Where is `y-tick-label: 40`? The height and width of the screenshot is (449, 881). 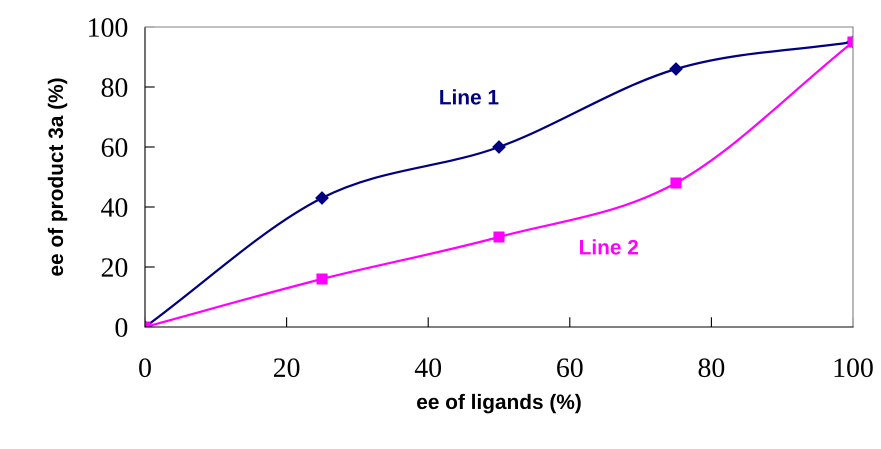 y-tick-label: 40 is located at coordinates (114, 207).